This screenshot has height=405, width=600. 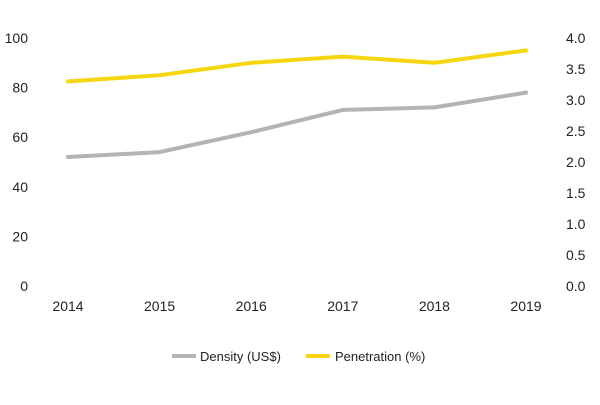 What do you see at coordinates (24, 286) in the screenshot?
I see `left-y-tick-label: 0` at bounding box center [24, 286].